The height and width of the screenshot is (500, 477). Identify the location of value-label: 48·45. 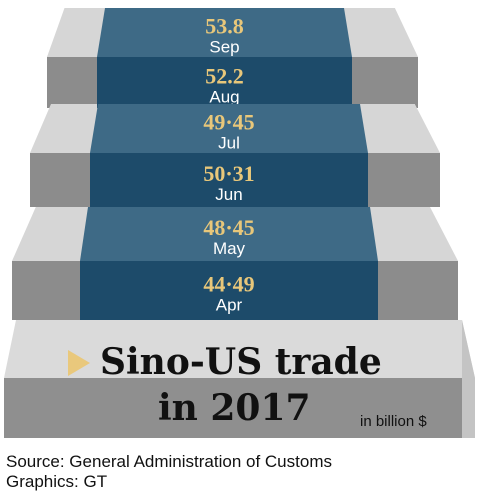
(228, 227).